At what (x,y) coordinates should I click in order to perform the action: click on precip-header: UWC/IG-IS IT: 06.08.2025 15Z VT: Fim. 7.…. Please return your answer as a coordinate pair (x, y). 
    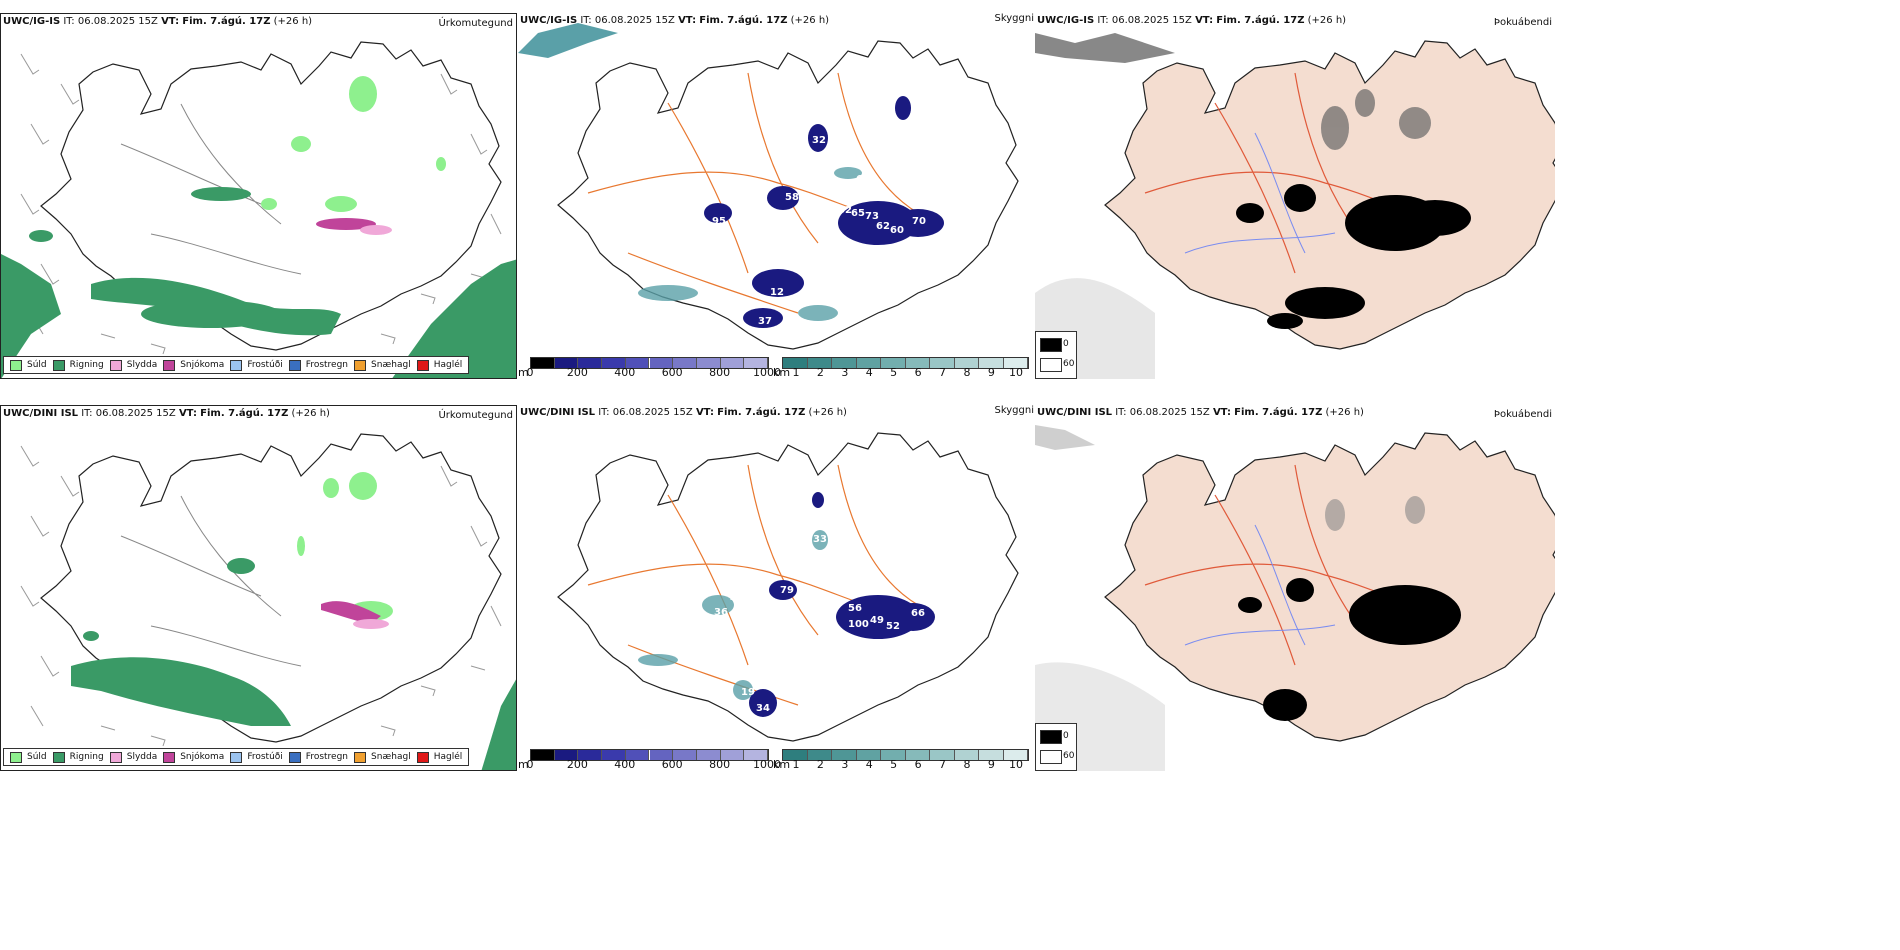
    Looking at the image, I should click on (158, 21).